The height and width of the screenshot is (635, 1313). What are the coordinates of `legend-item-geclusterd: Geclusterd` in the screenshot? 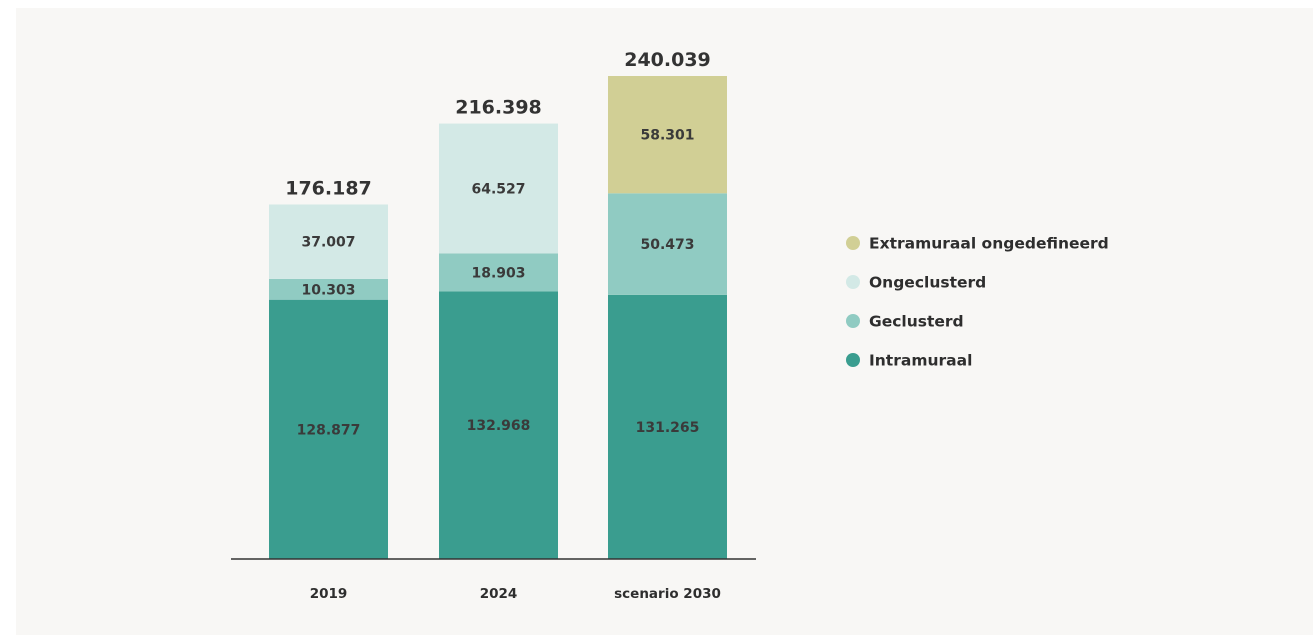 It's located at (905, 322).